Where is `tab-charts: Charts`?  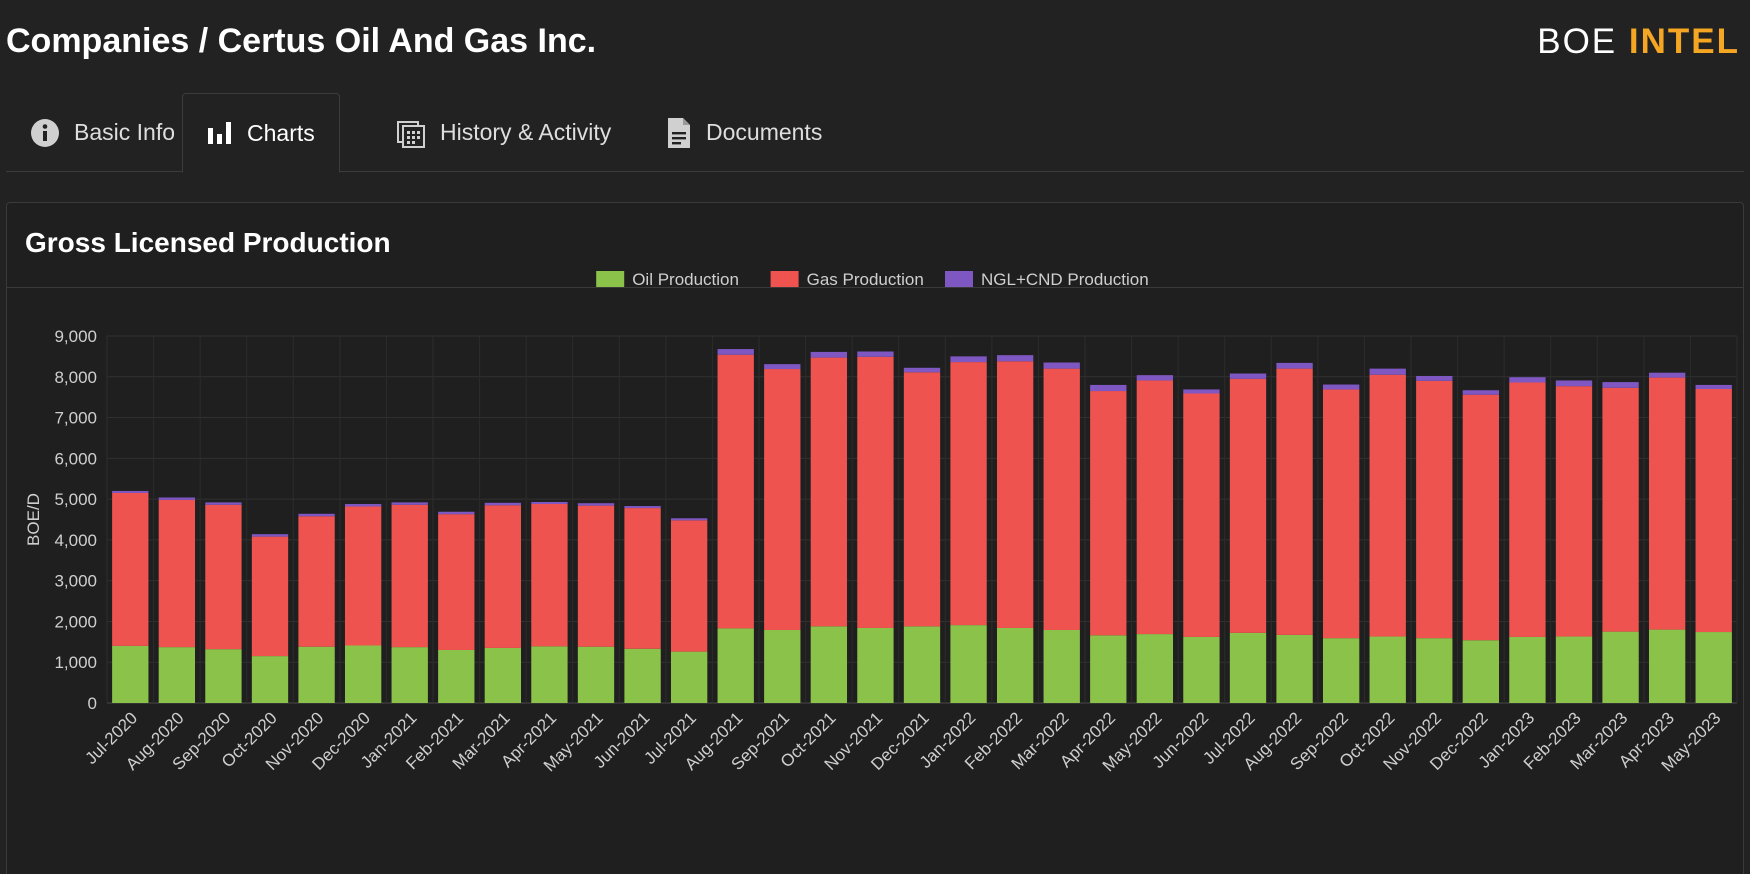 tab-charts: Charts is located at coordinates (261, 133).